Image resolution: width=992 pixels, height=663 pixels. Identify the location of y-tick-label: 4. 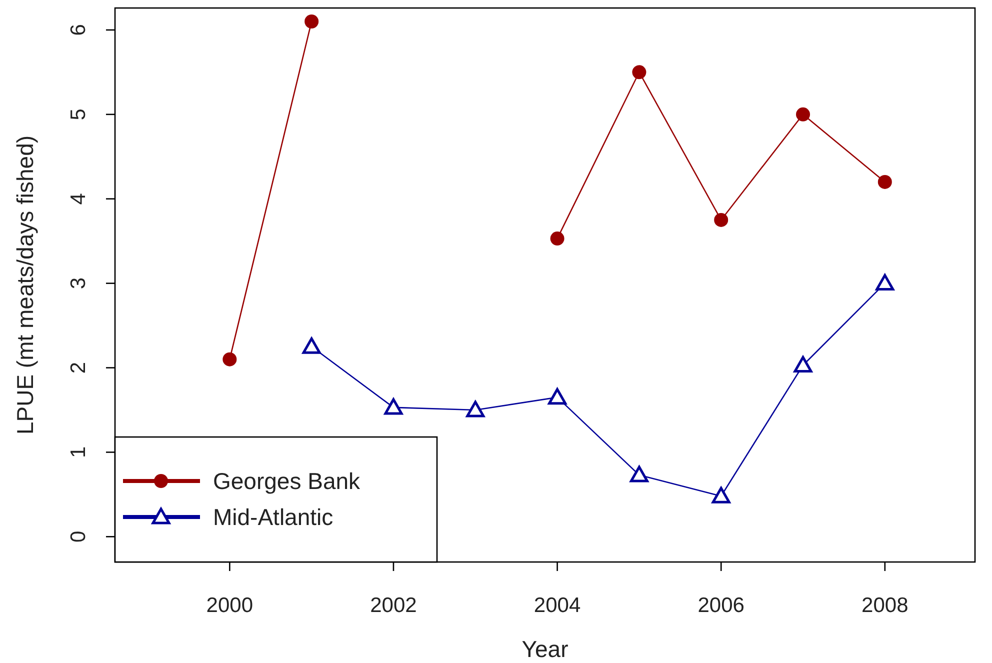
(78, 198).